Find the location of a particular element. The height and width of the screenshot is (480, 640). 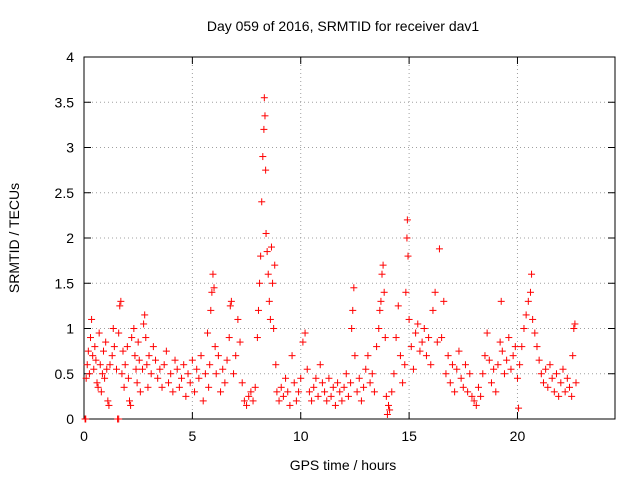

y-tick-labels: 0 0.5 1 1.5 2 2.5 3 3.5 4 is located at coordinates (65, 238).